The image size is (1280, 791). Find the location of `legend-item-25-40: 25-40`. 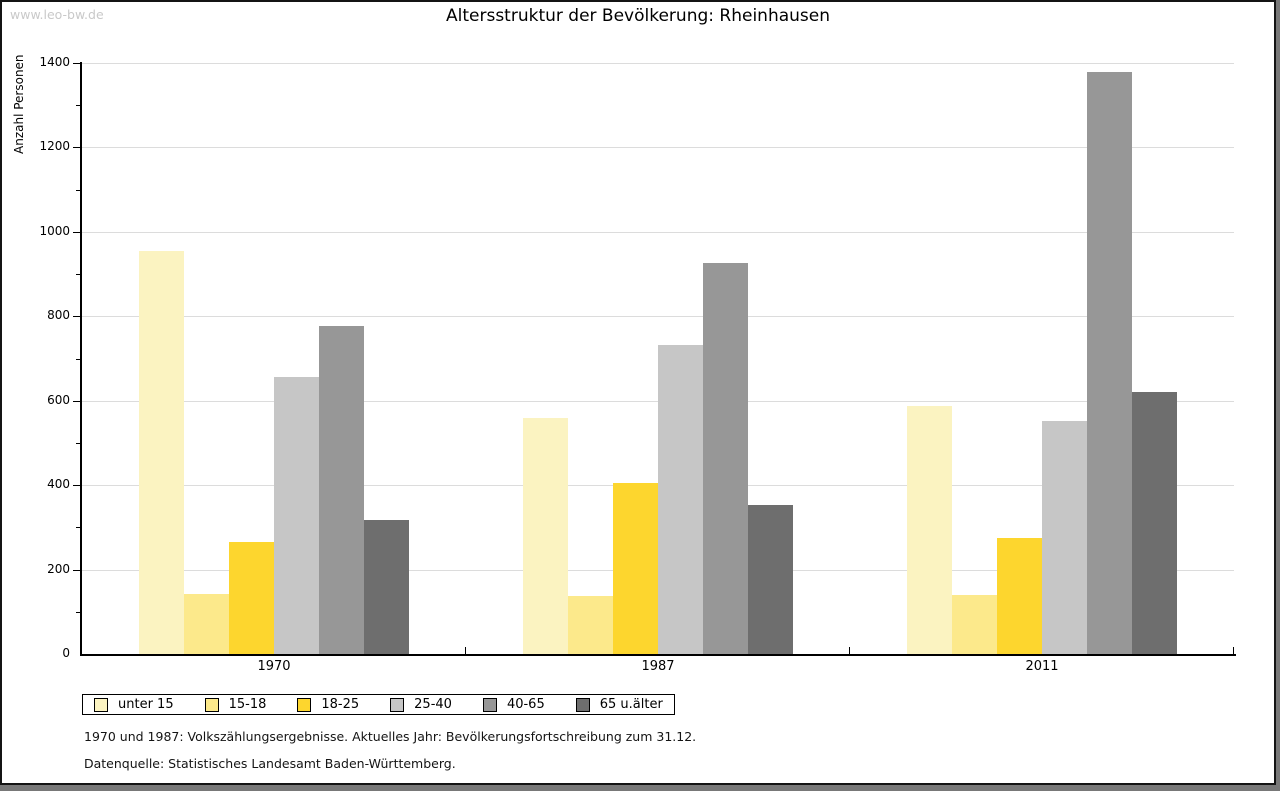

legend-item-25-40: 25-40 is located at coordinates (421, 704).